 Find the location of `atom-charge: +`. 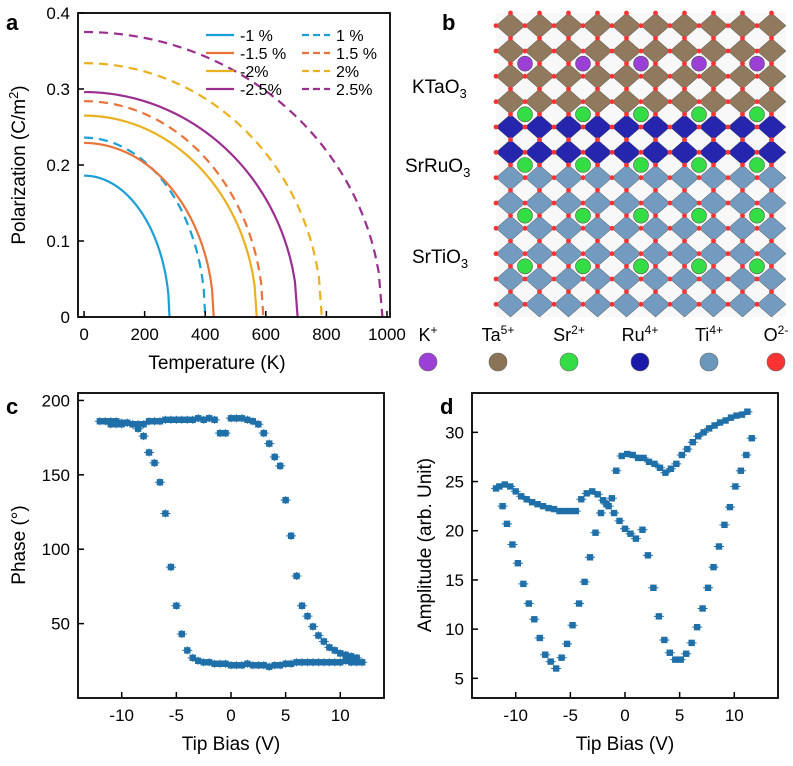

atom-charge: + is located at coordinates (434, 330).